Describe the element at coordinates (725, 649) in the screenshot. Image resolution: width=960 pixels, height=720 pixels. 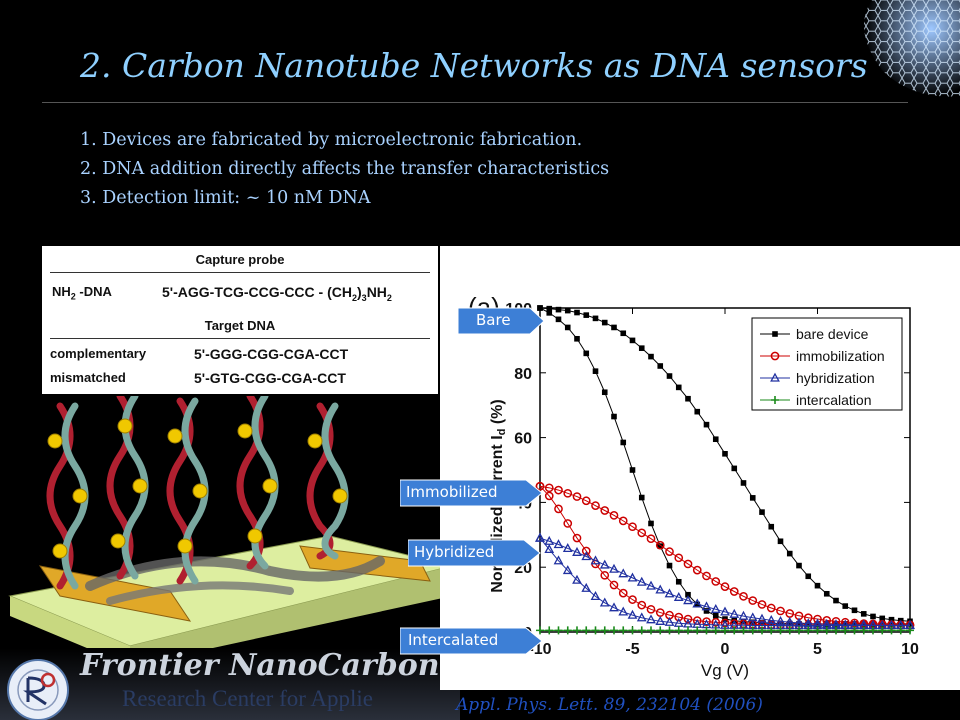
I see `x-tick-label: 0` at that location.